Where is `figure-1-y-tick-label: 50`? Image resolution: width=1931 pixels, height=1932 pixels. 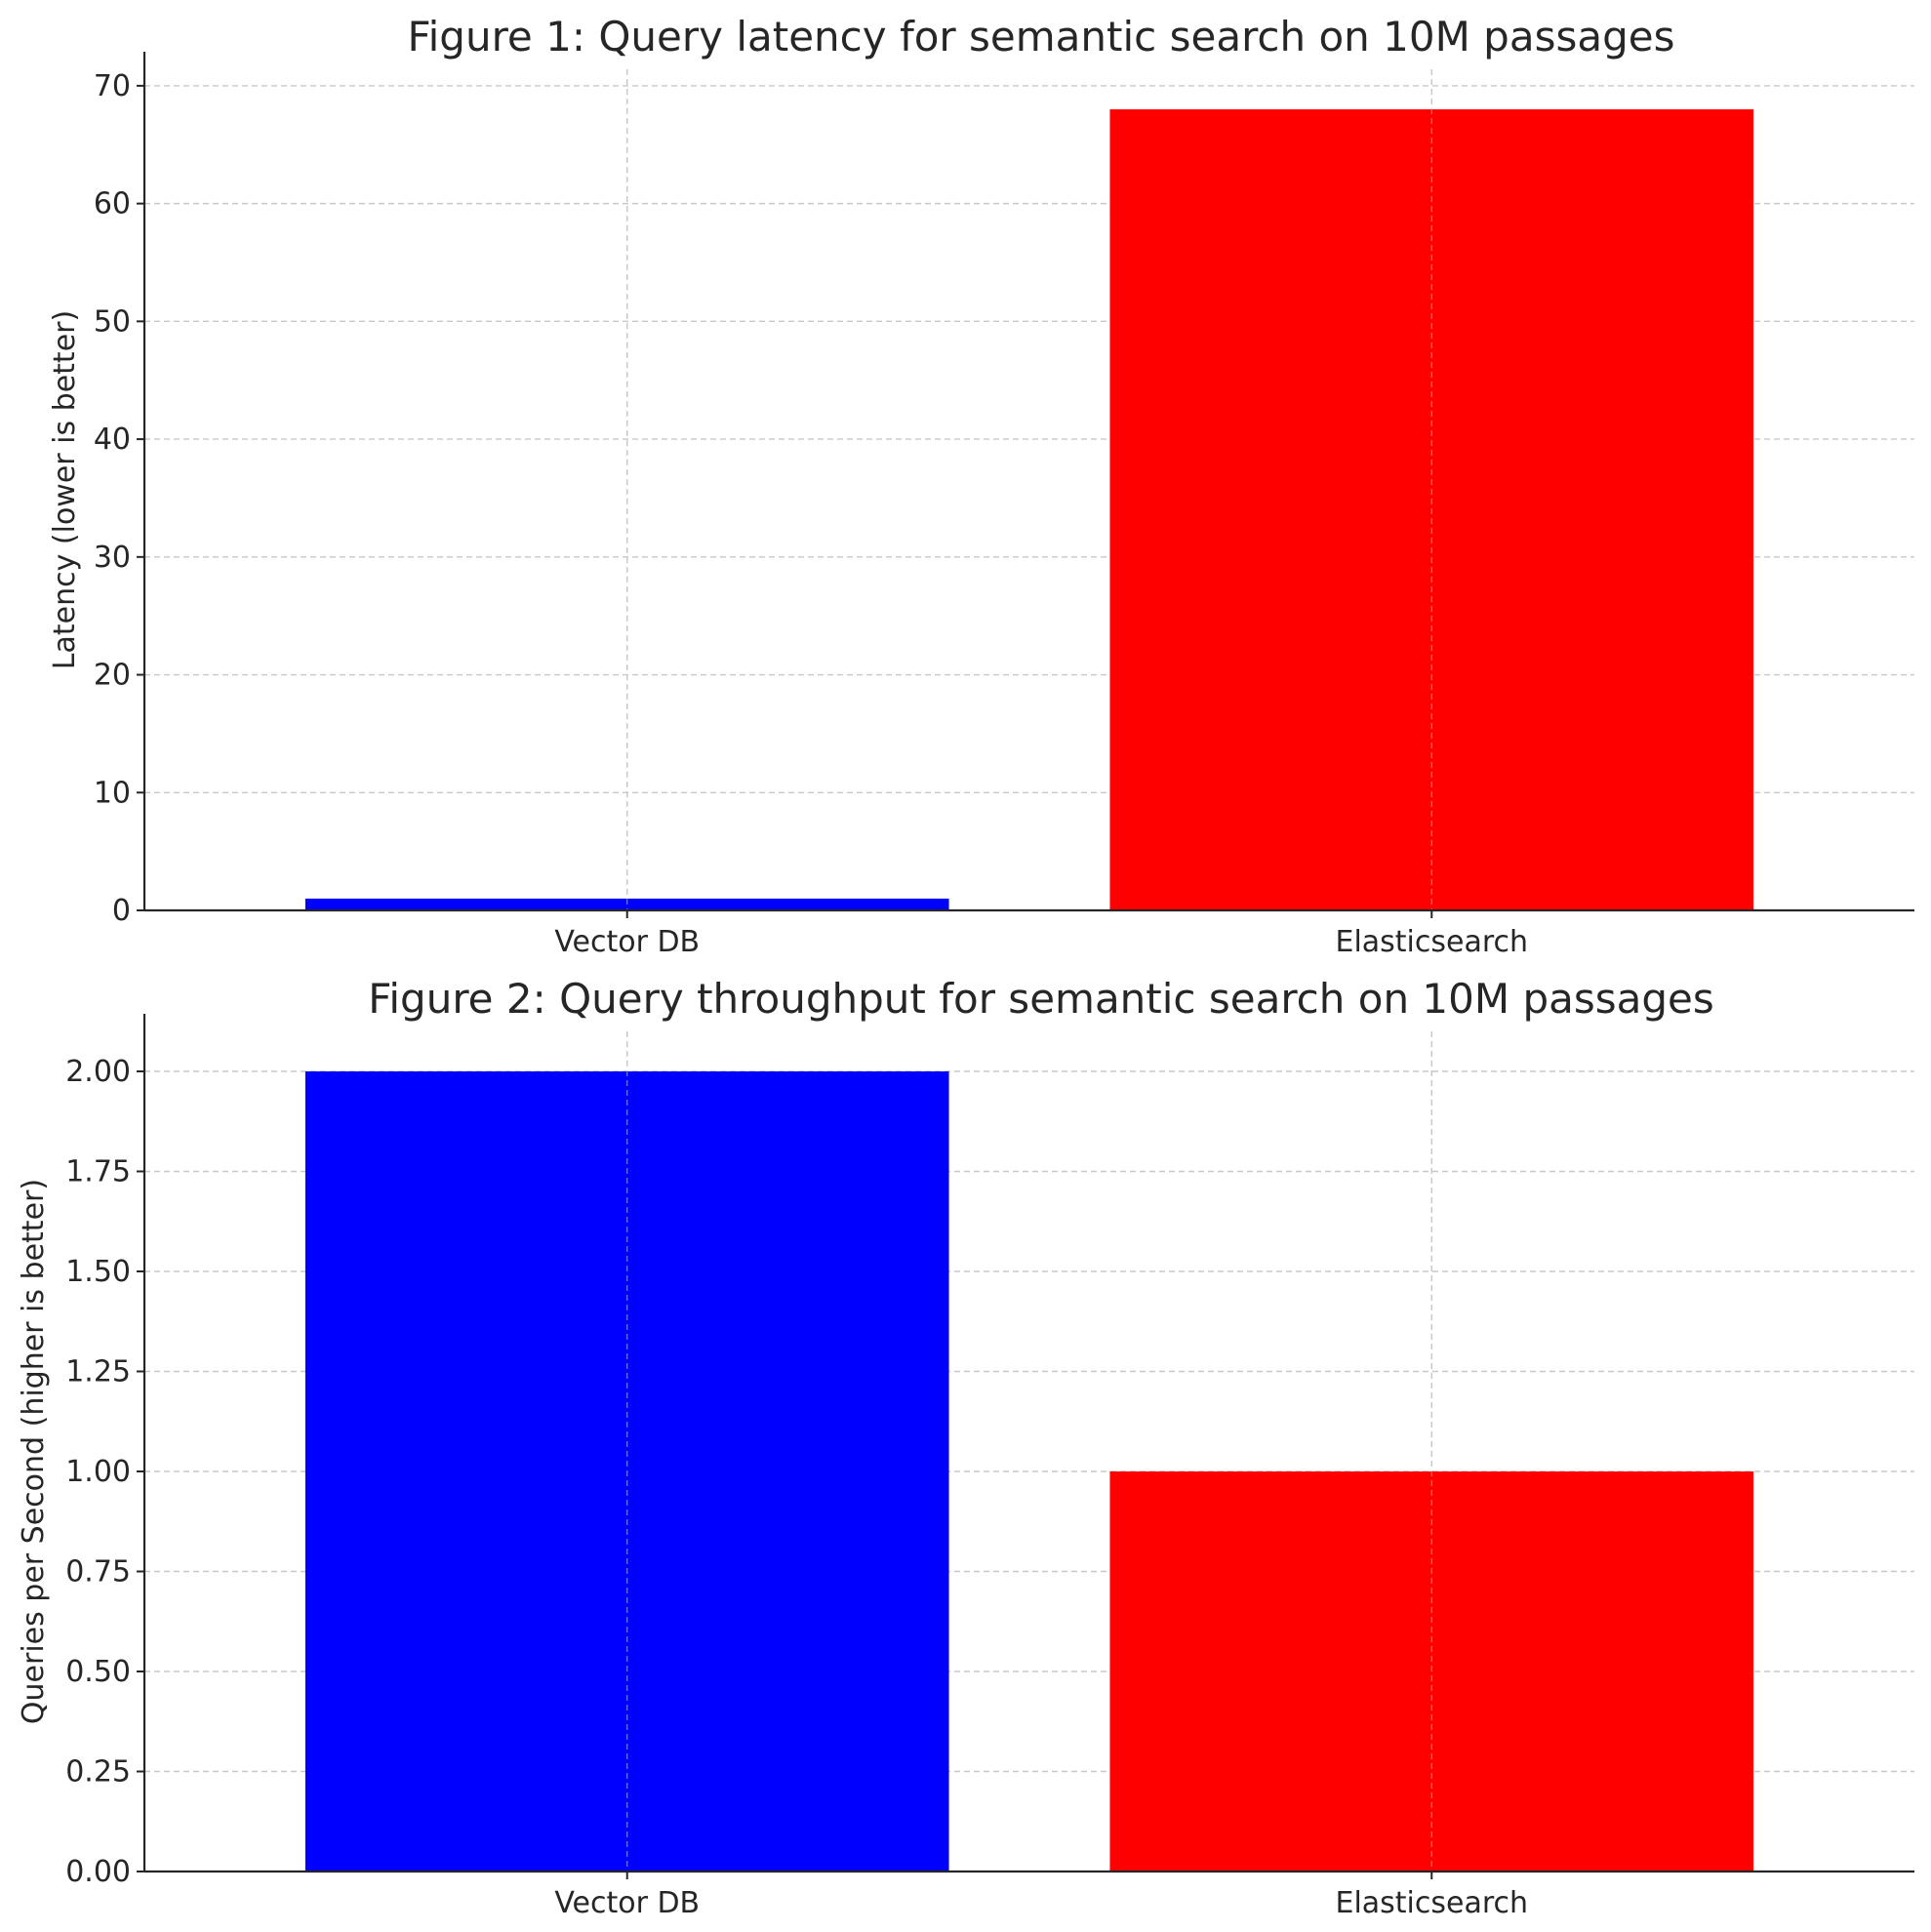 figure-1-y-tick-label: 50 is located at coordinates (112, 321).